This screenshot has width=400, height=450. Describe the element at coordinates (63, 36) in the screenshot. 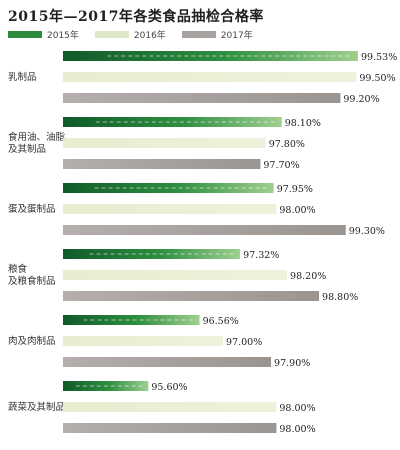

I see `legend-label-2015: 2015年` at that location.